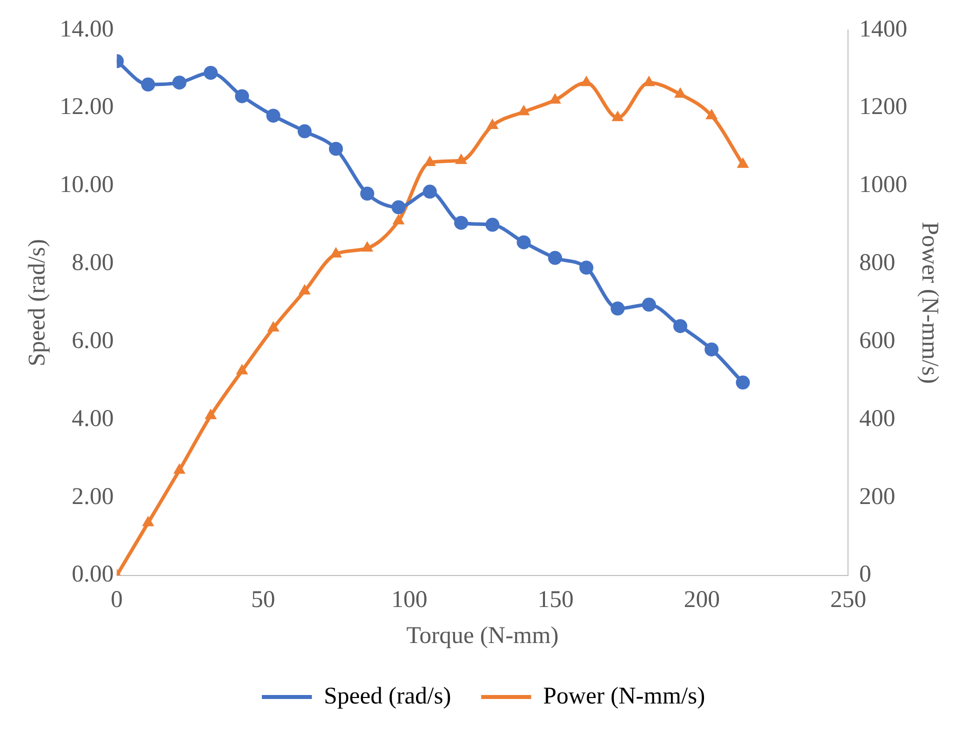  What do you see at coordinates (848, 600) in the screenshot?
I see `x-tick-label: 250` at bounding box center [848, 600].